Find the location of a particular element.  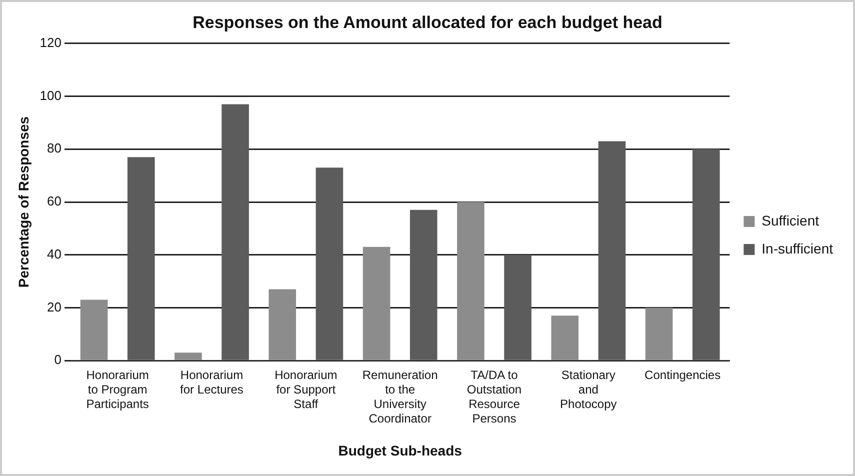

y-tick-label: 120 is located at coordinates (51, 42).